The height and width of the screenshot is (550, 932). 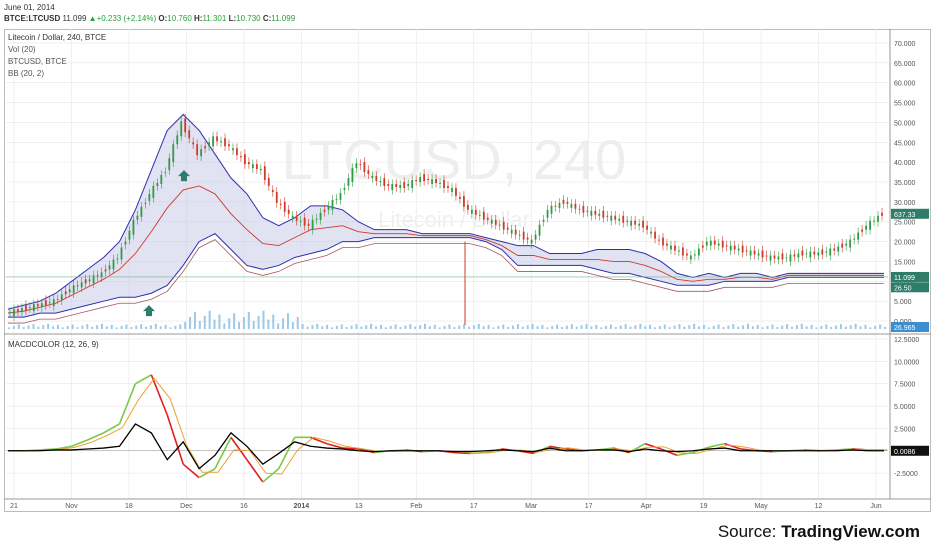 I want to click on time-axis-label: Nov, so click(x=71, y=506).